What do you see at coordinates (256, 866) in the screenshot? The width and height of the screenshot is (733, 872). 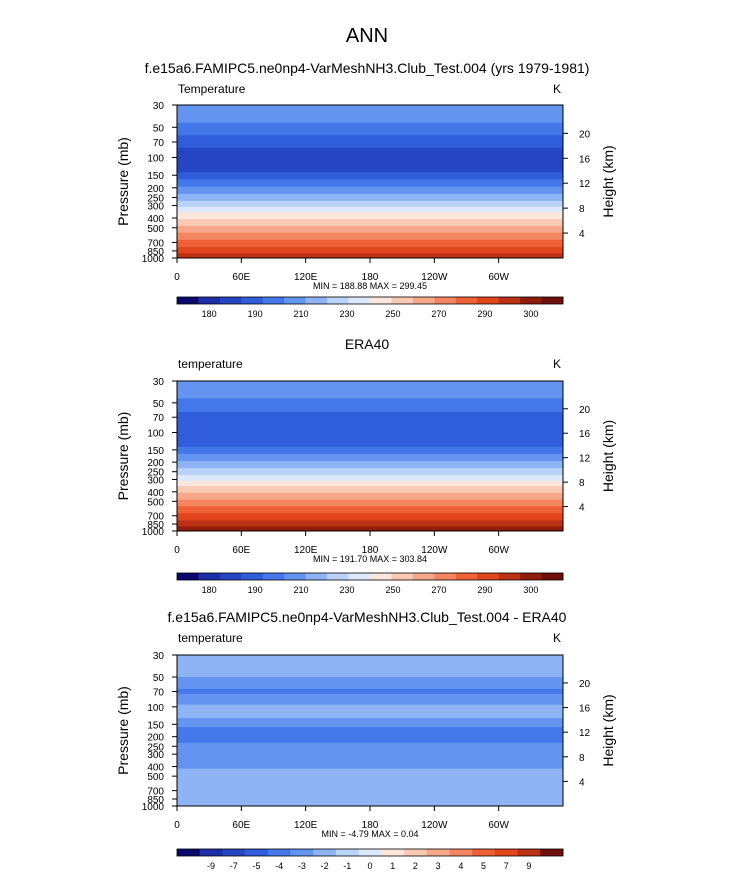 I see `colorbar-label: -5` at bounding box center [256, 866].